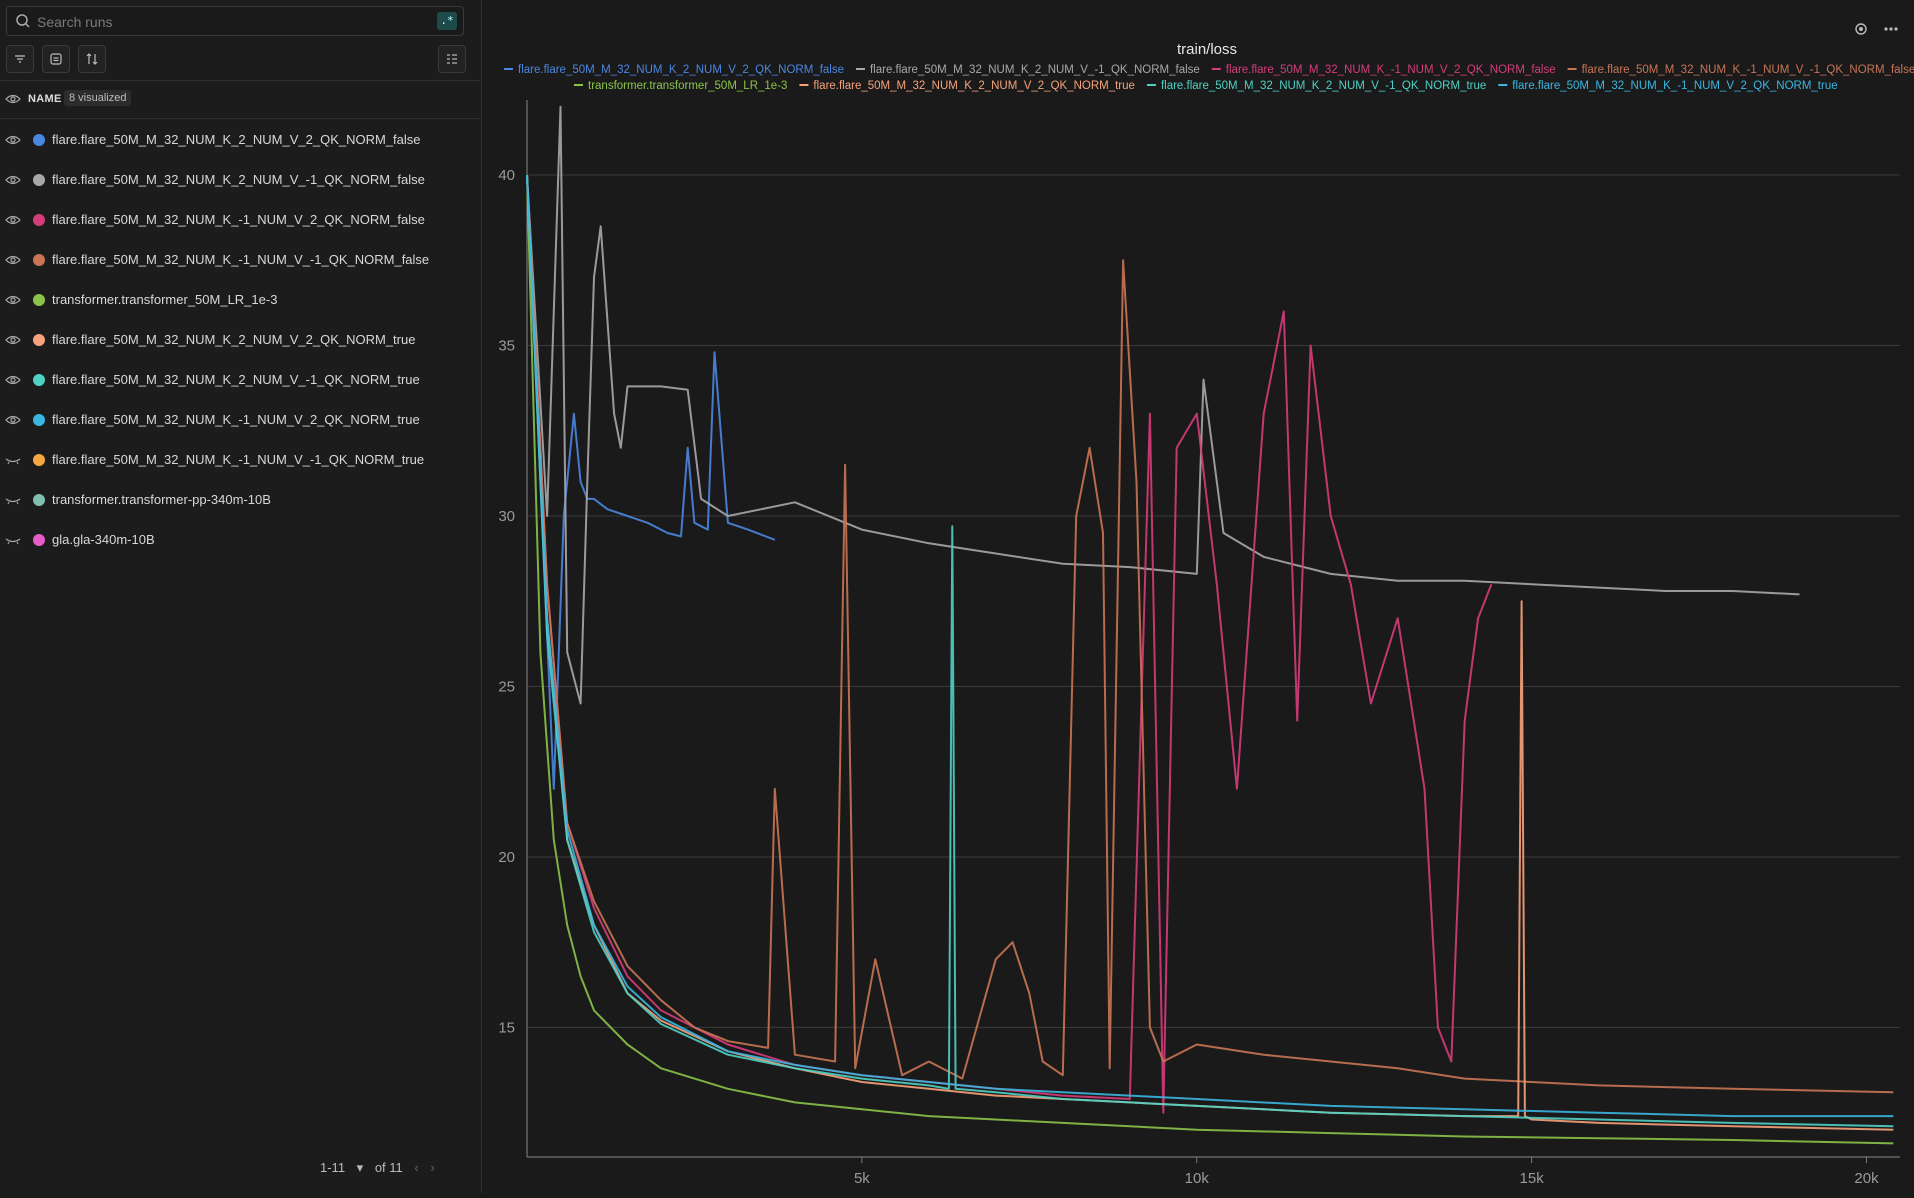  Describe the element at coordinates (161, 499) in the screenshot. I see `run-name: transformer.transformer-pp-340m-10B` at that location.